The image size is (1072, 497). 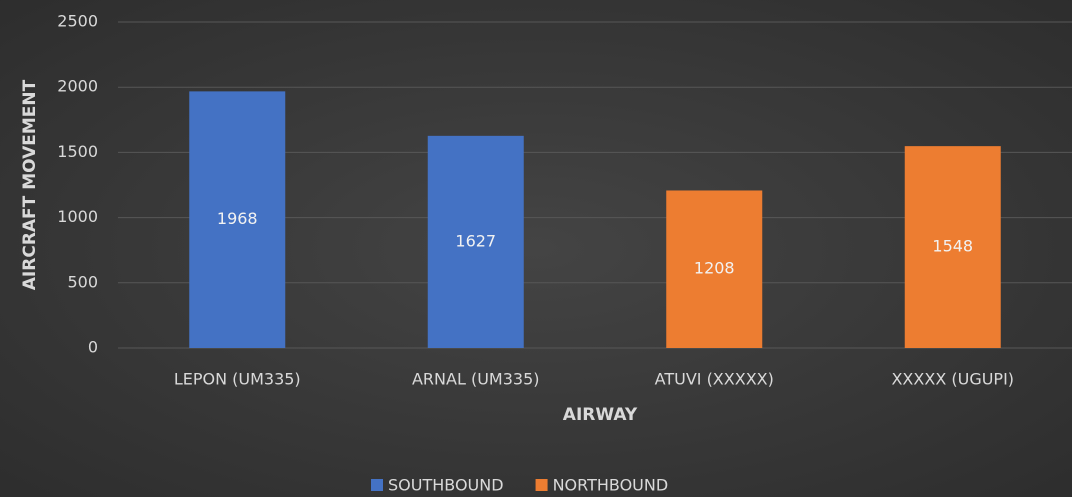 I want to click on x-tick-label: ARNAL (UM335), so click(x=476, y=379).